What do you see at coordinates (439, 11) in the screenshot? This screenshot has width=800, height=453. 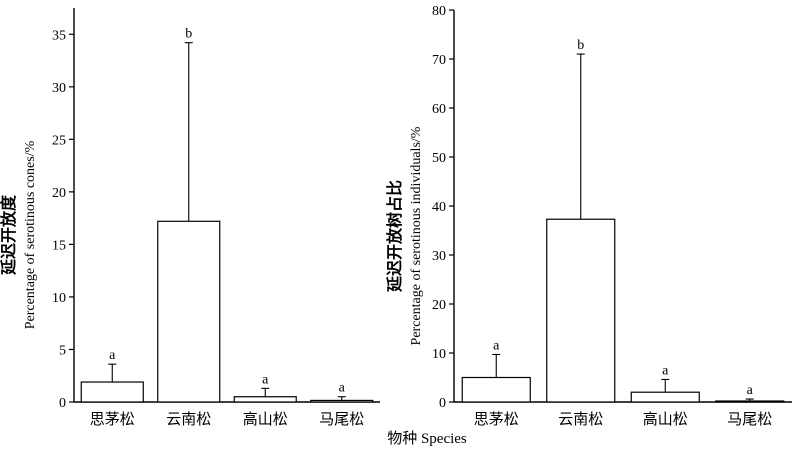 I see `y-tick-label: 80` at bounding box center [439, 11].